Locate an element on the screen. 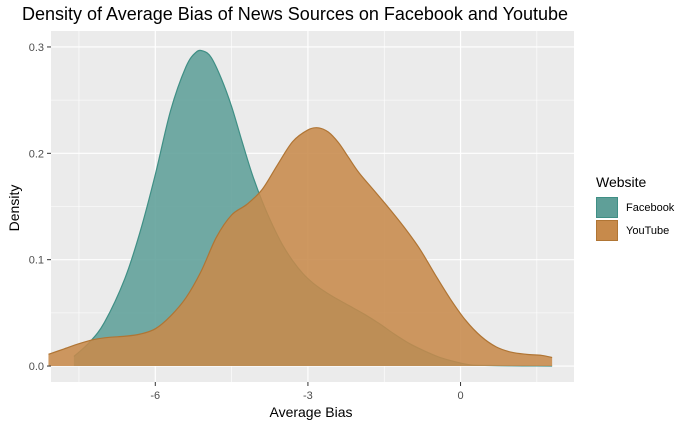 The height and width of the screenshot is (429, 695). x-tick-label: -6 is located at coordinates (155, 396).